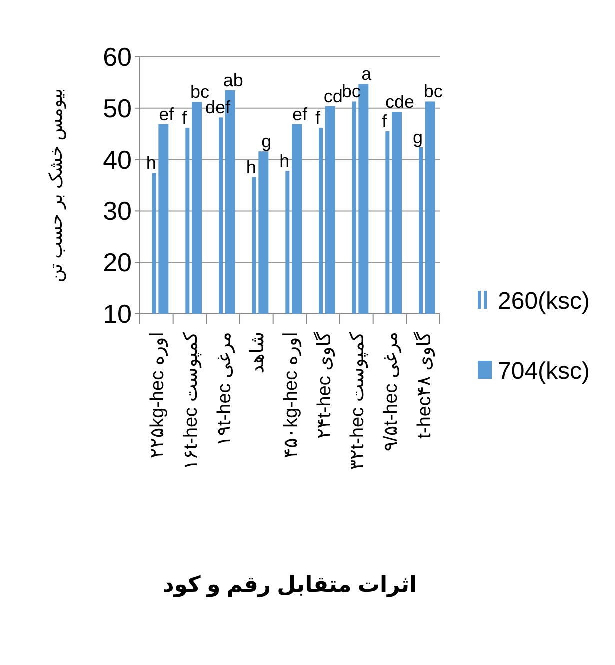  Describe the element at coordinates (358, 400) in the screenshot. I see `x-tick-label: کمپوست ۳۲t-hec` at that location.